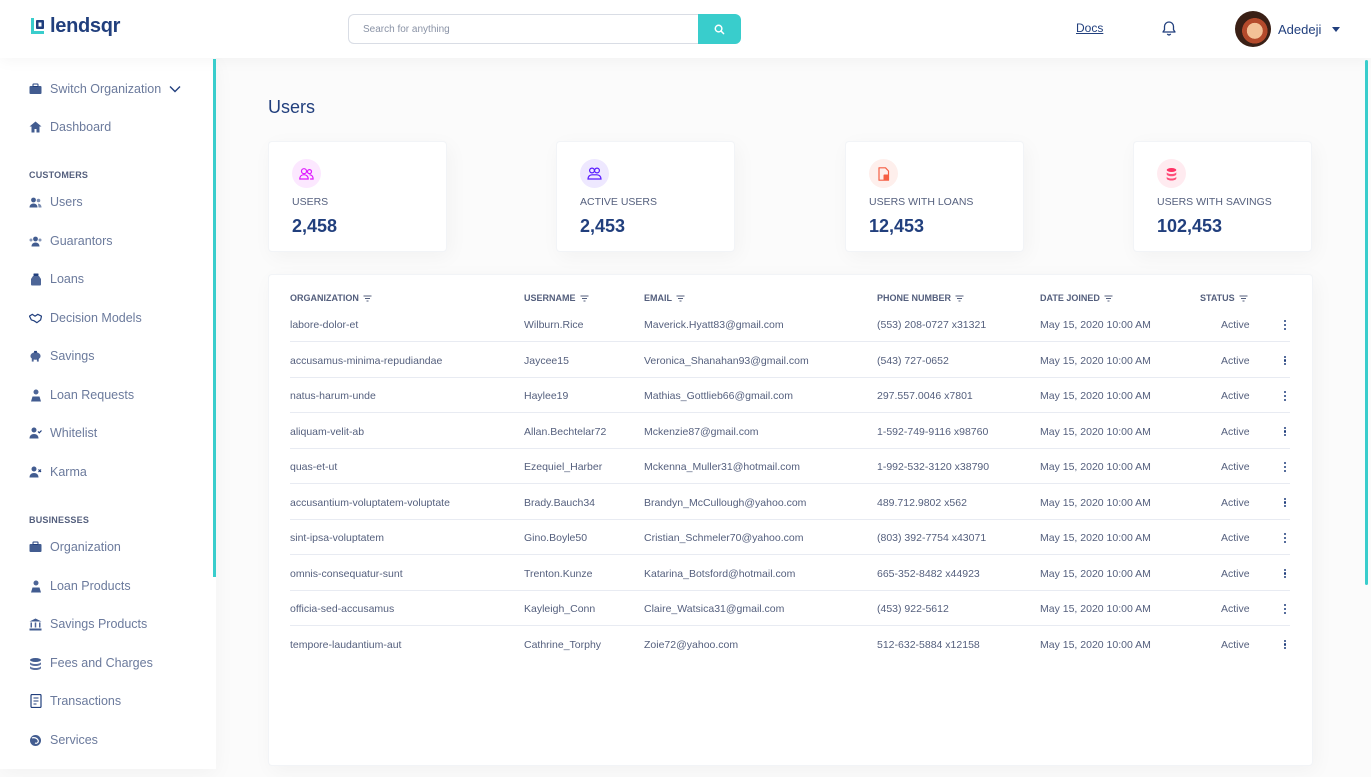 This screenshot has height=777, width=1371. I want to click on sidebar-item-label: Loan Products, so click(90, 586).